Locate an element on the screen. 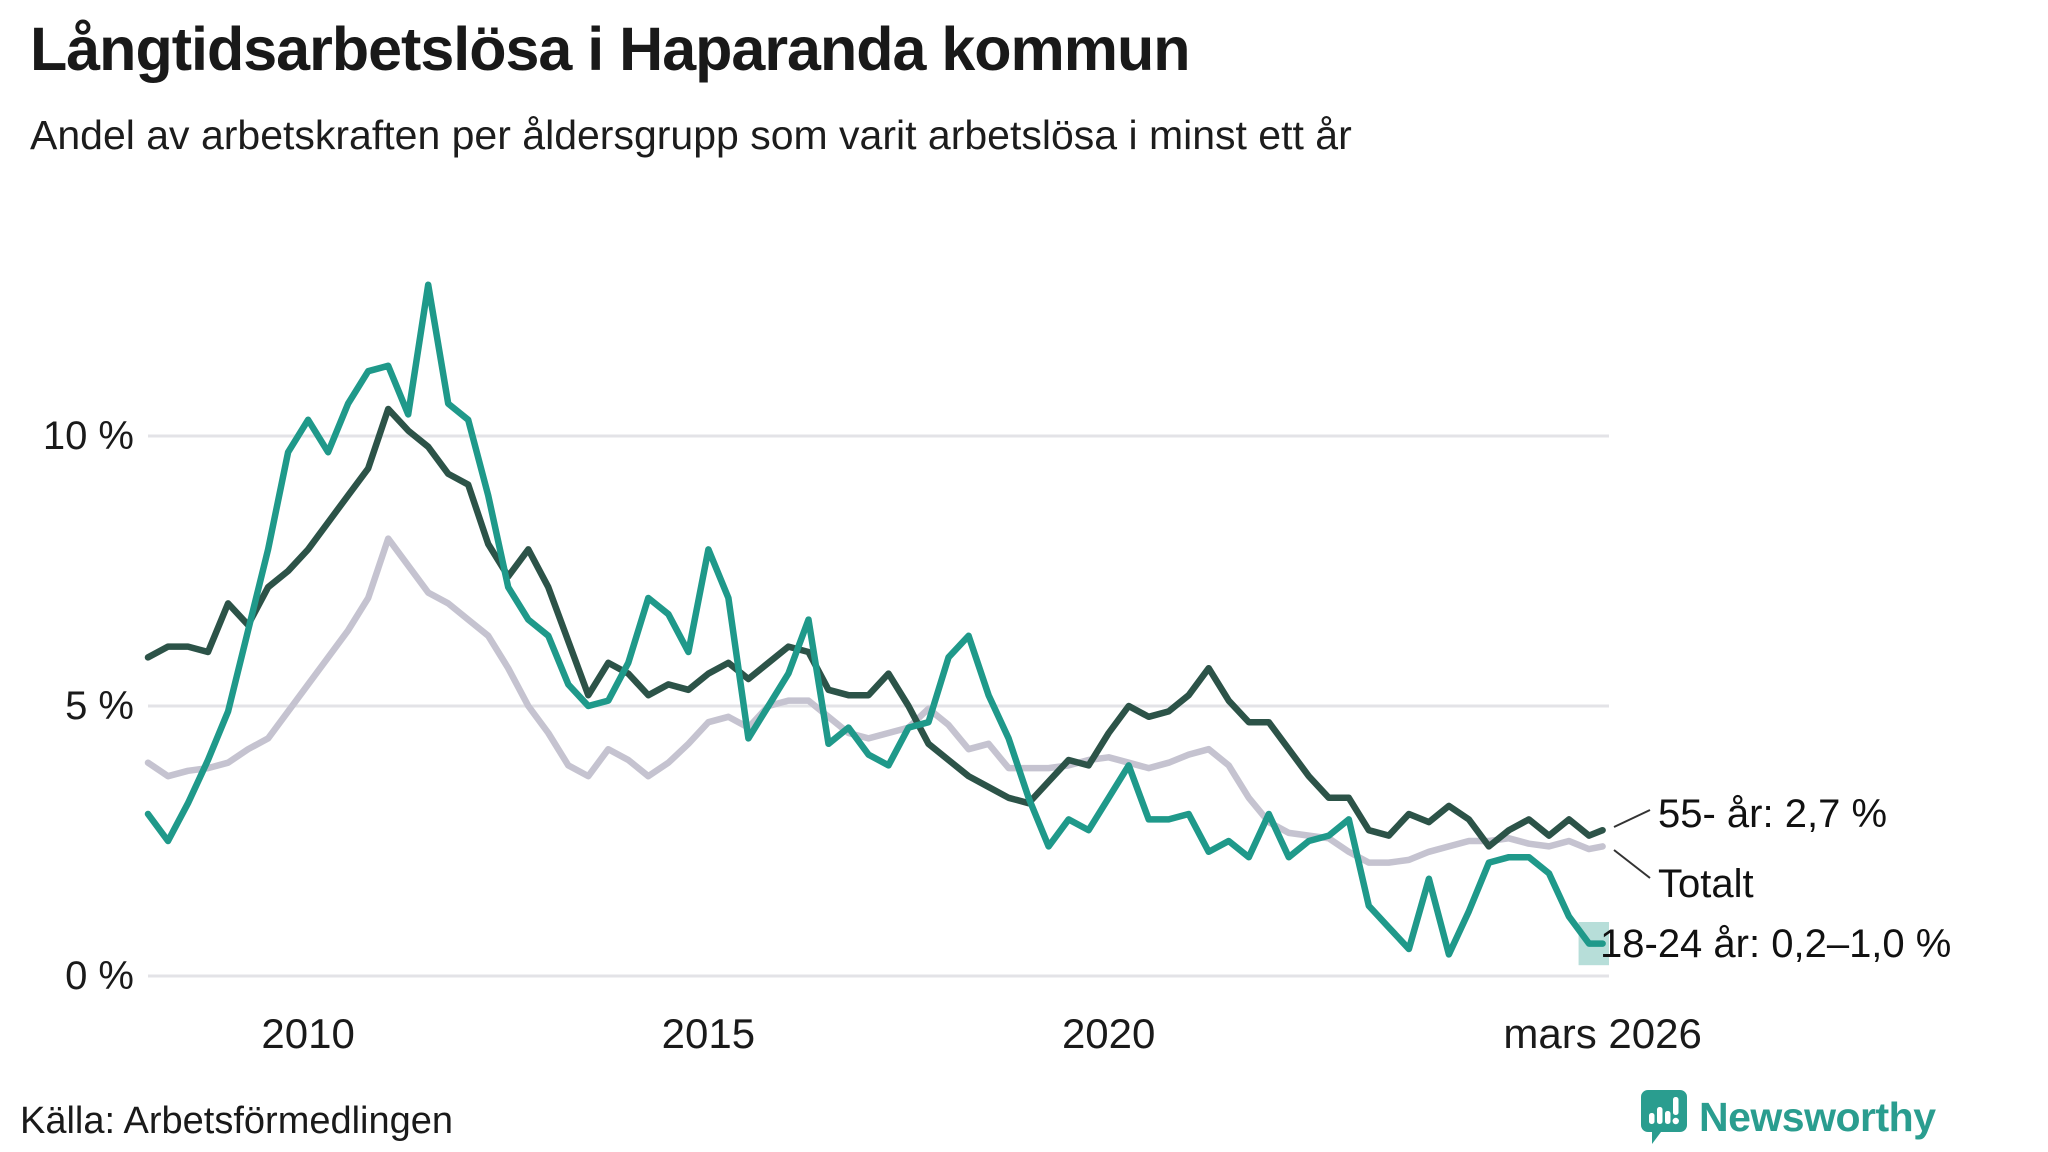 The width and height of the screenshot is (2048, 1152). y-tick-label: 10 % is located at coordinates (88, 436).